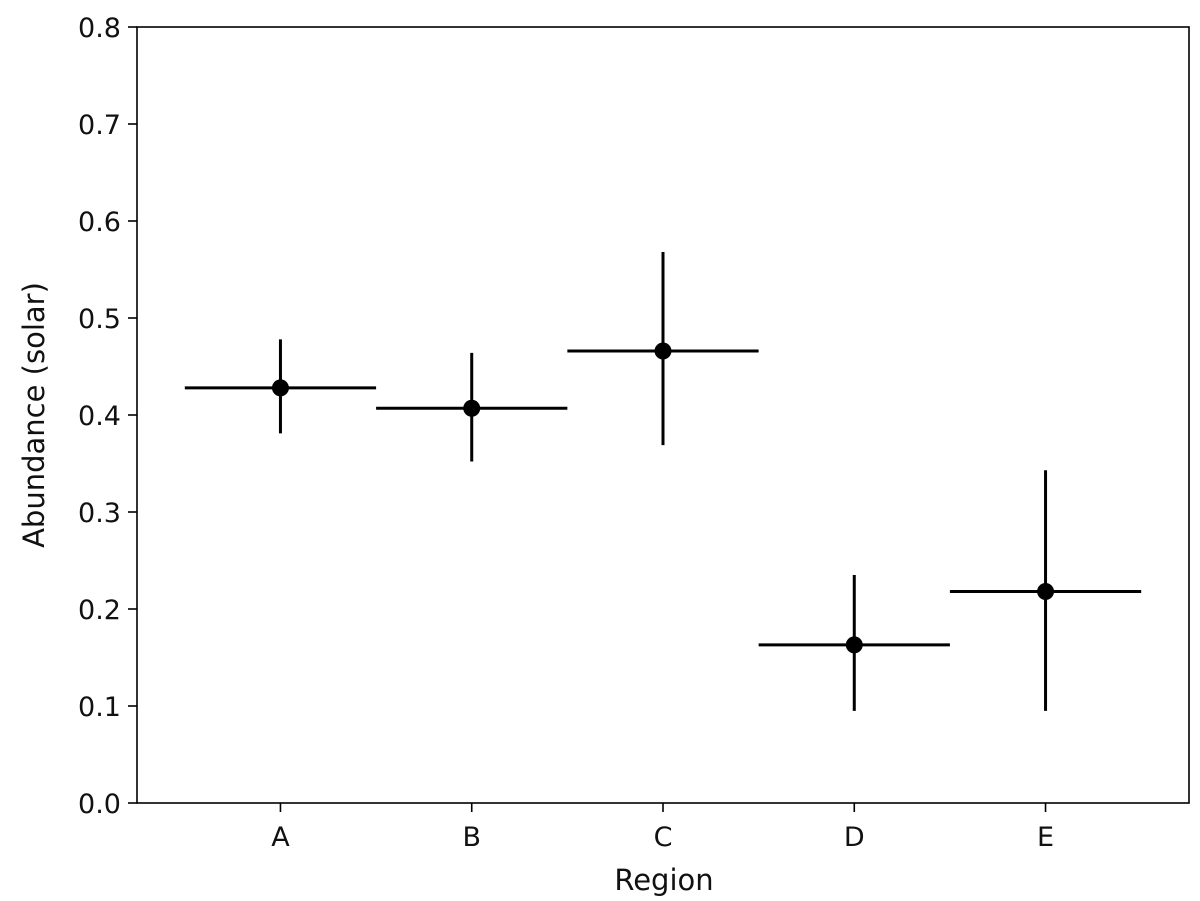 This screenshot has width=1200, height=901. Describe the element at coordinates (663, 880) in the screenshot. I see `x-axis-label: Region` at that location.